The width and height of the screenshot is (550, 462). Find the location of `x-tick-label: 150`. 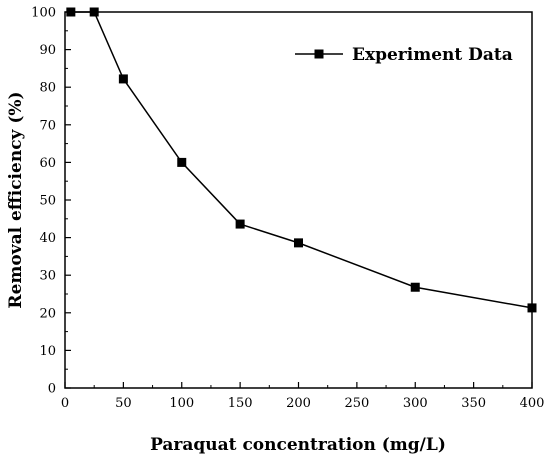

x-tick-label: 150 is located at coordinates (240, 403).